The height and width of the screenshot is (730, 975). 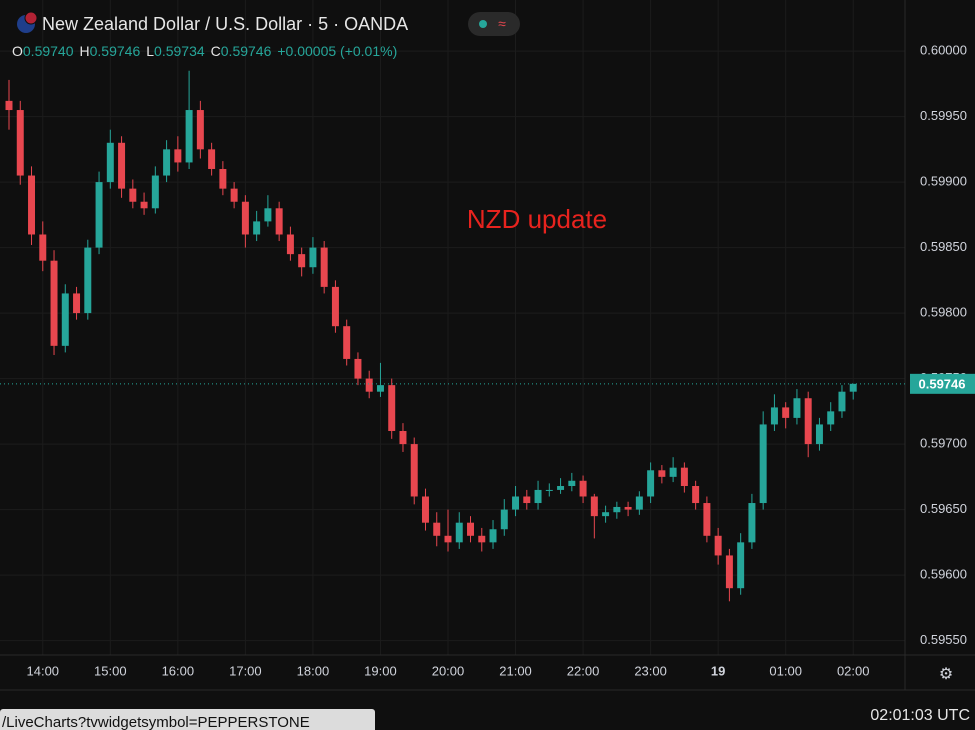 What do you see at coordinates (245, 670) in the screenshot?
I see `x-tick-label: 17:00` at bounding box center [245, 670].